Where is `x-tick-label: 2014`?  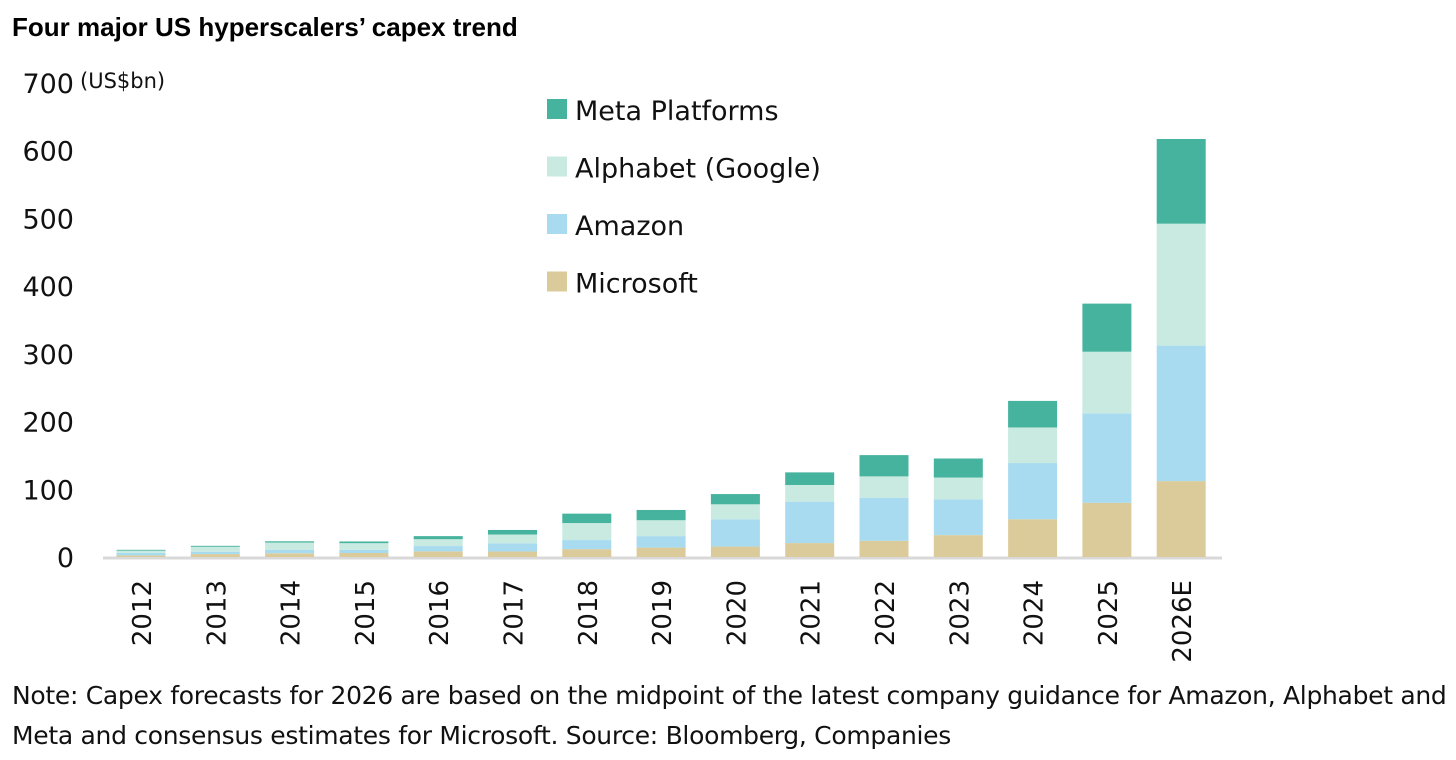
x-tick-label: 2014 is located at coordinates (292, 613).